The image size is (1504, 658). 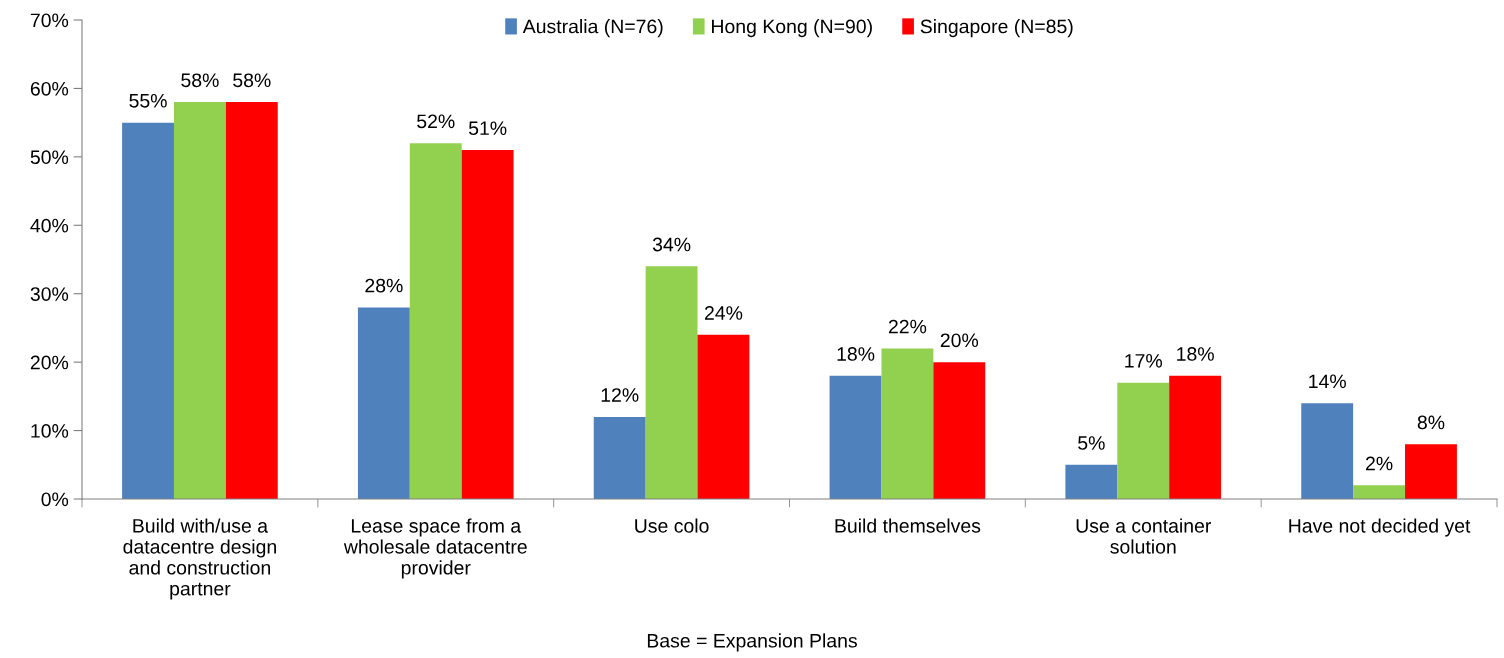 I want to click on x-tick-label: Build themselves, so click(x=908, y=525).